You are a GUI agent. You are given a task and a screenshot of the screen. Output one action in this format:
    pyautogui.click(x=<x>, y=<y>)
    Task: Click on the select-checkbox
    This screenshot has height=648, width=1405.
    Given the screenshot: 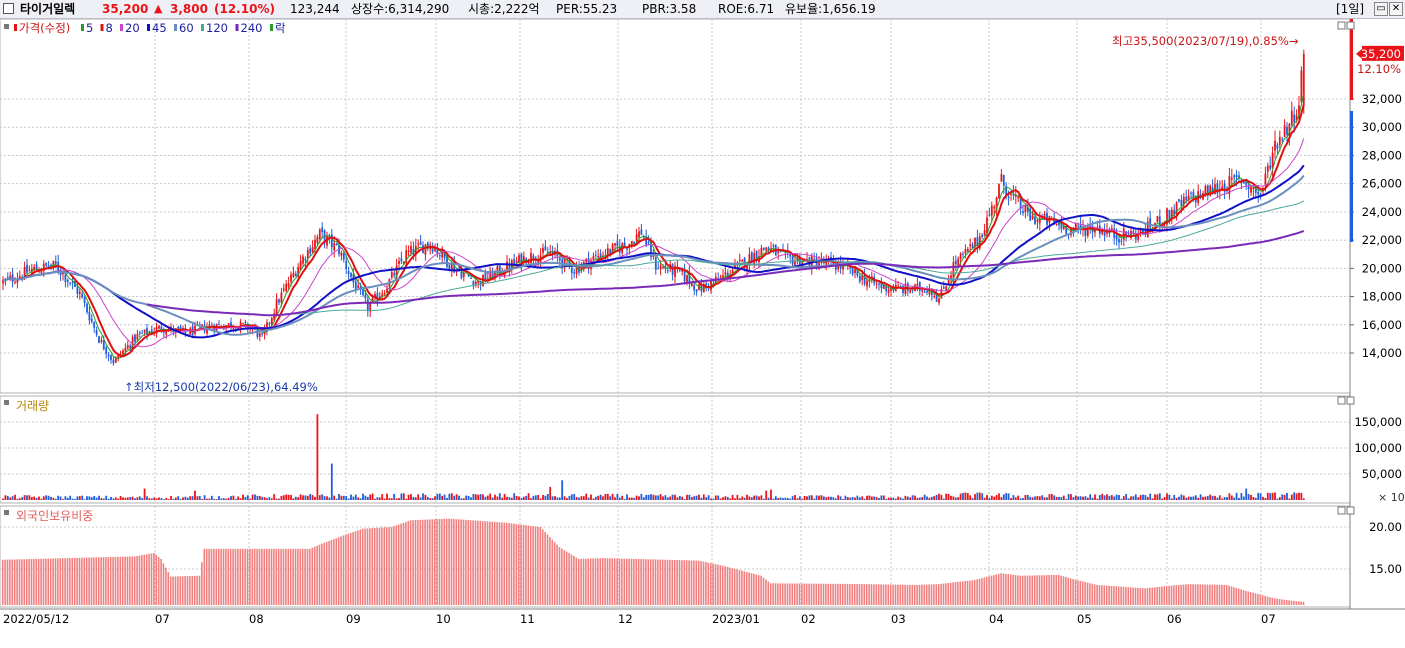 What is the action you would take?
    pyautogui.click(x=8, y=8)
    